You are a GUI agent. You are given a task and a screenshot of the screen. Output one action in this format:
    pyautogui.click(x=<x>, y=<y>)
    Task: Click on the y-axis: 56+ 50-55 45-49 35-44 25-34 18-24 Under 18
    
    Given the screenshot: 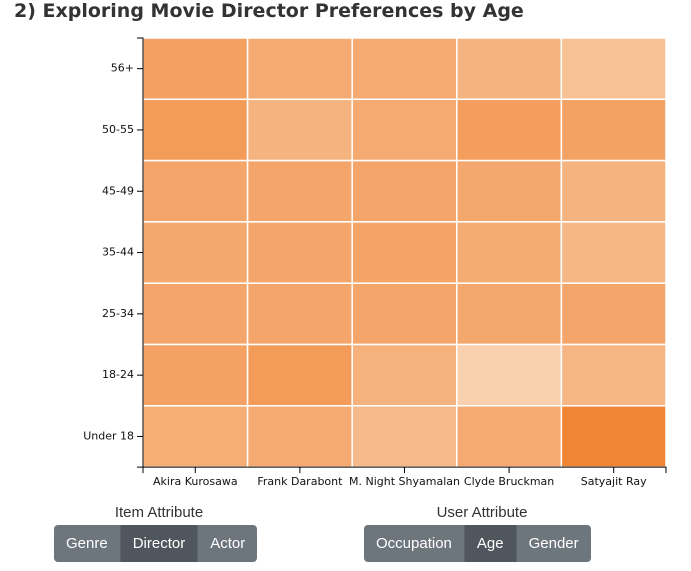 What is the action you would take?
    pyautogui.click(x=113, y=252)
    